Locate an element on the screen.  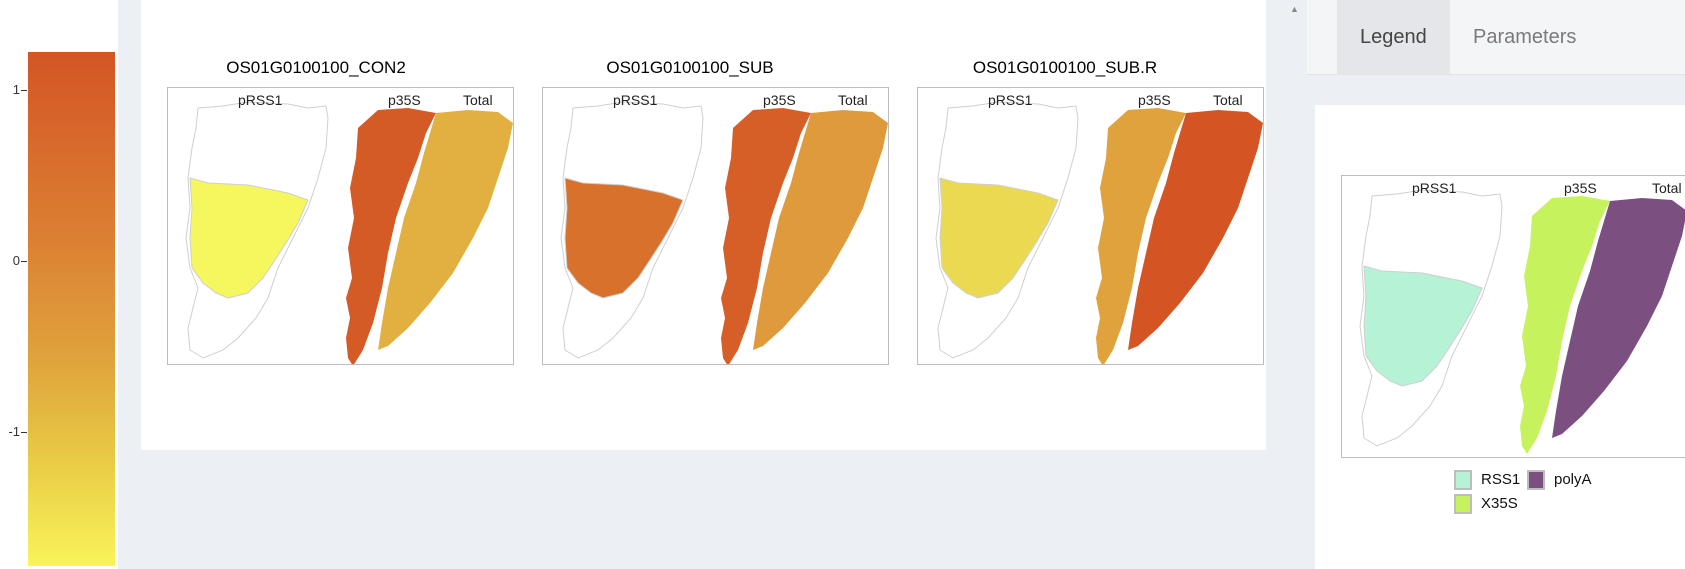
legend-swatch-x35s is located at coordinates (1463, 504).